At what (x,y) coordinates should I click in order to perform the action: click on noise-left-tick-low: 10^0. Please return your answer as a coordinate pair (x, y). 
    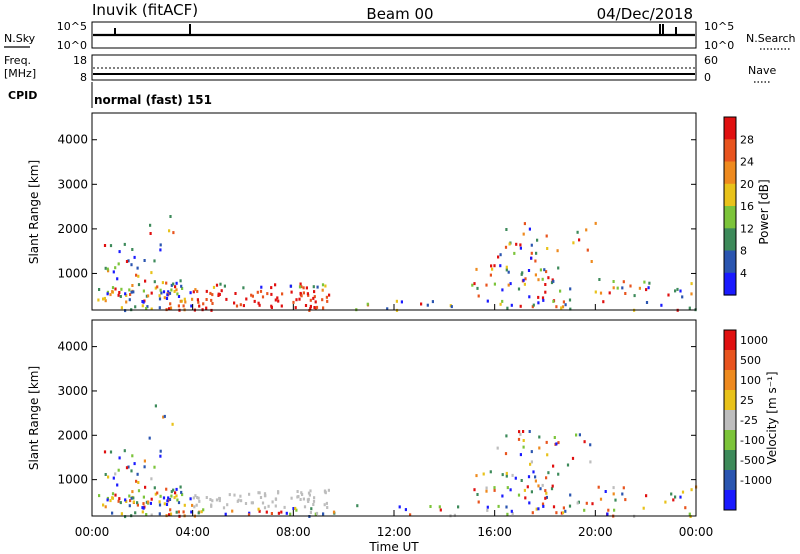
    Looking at the image, I should click on (72, 45).